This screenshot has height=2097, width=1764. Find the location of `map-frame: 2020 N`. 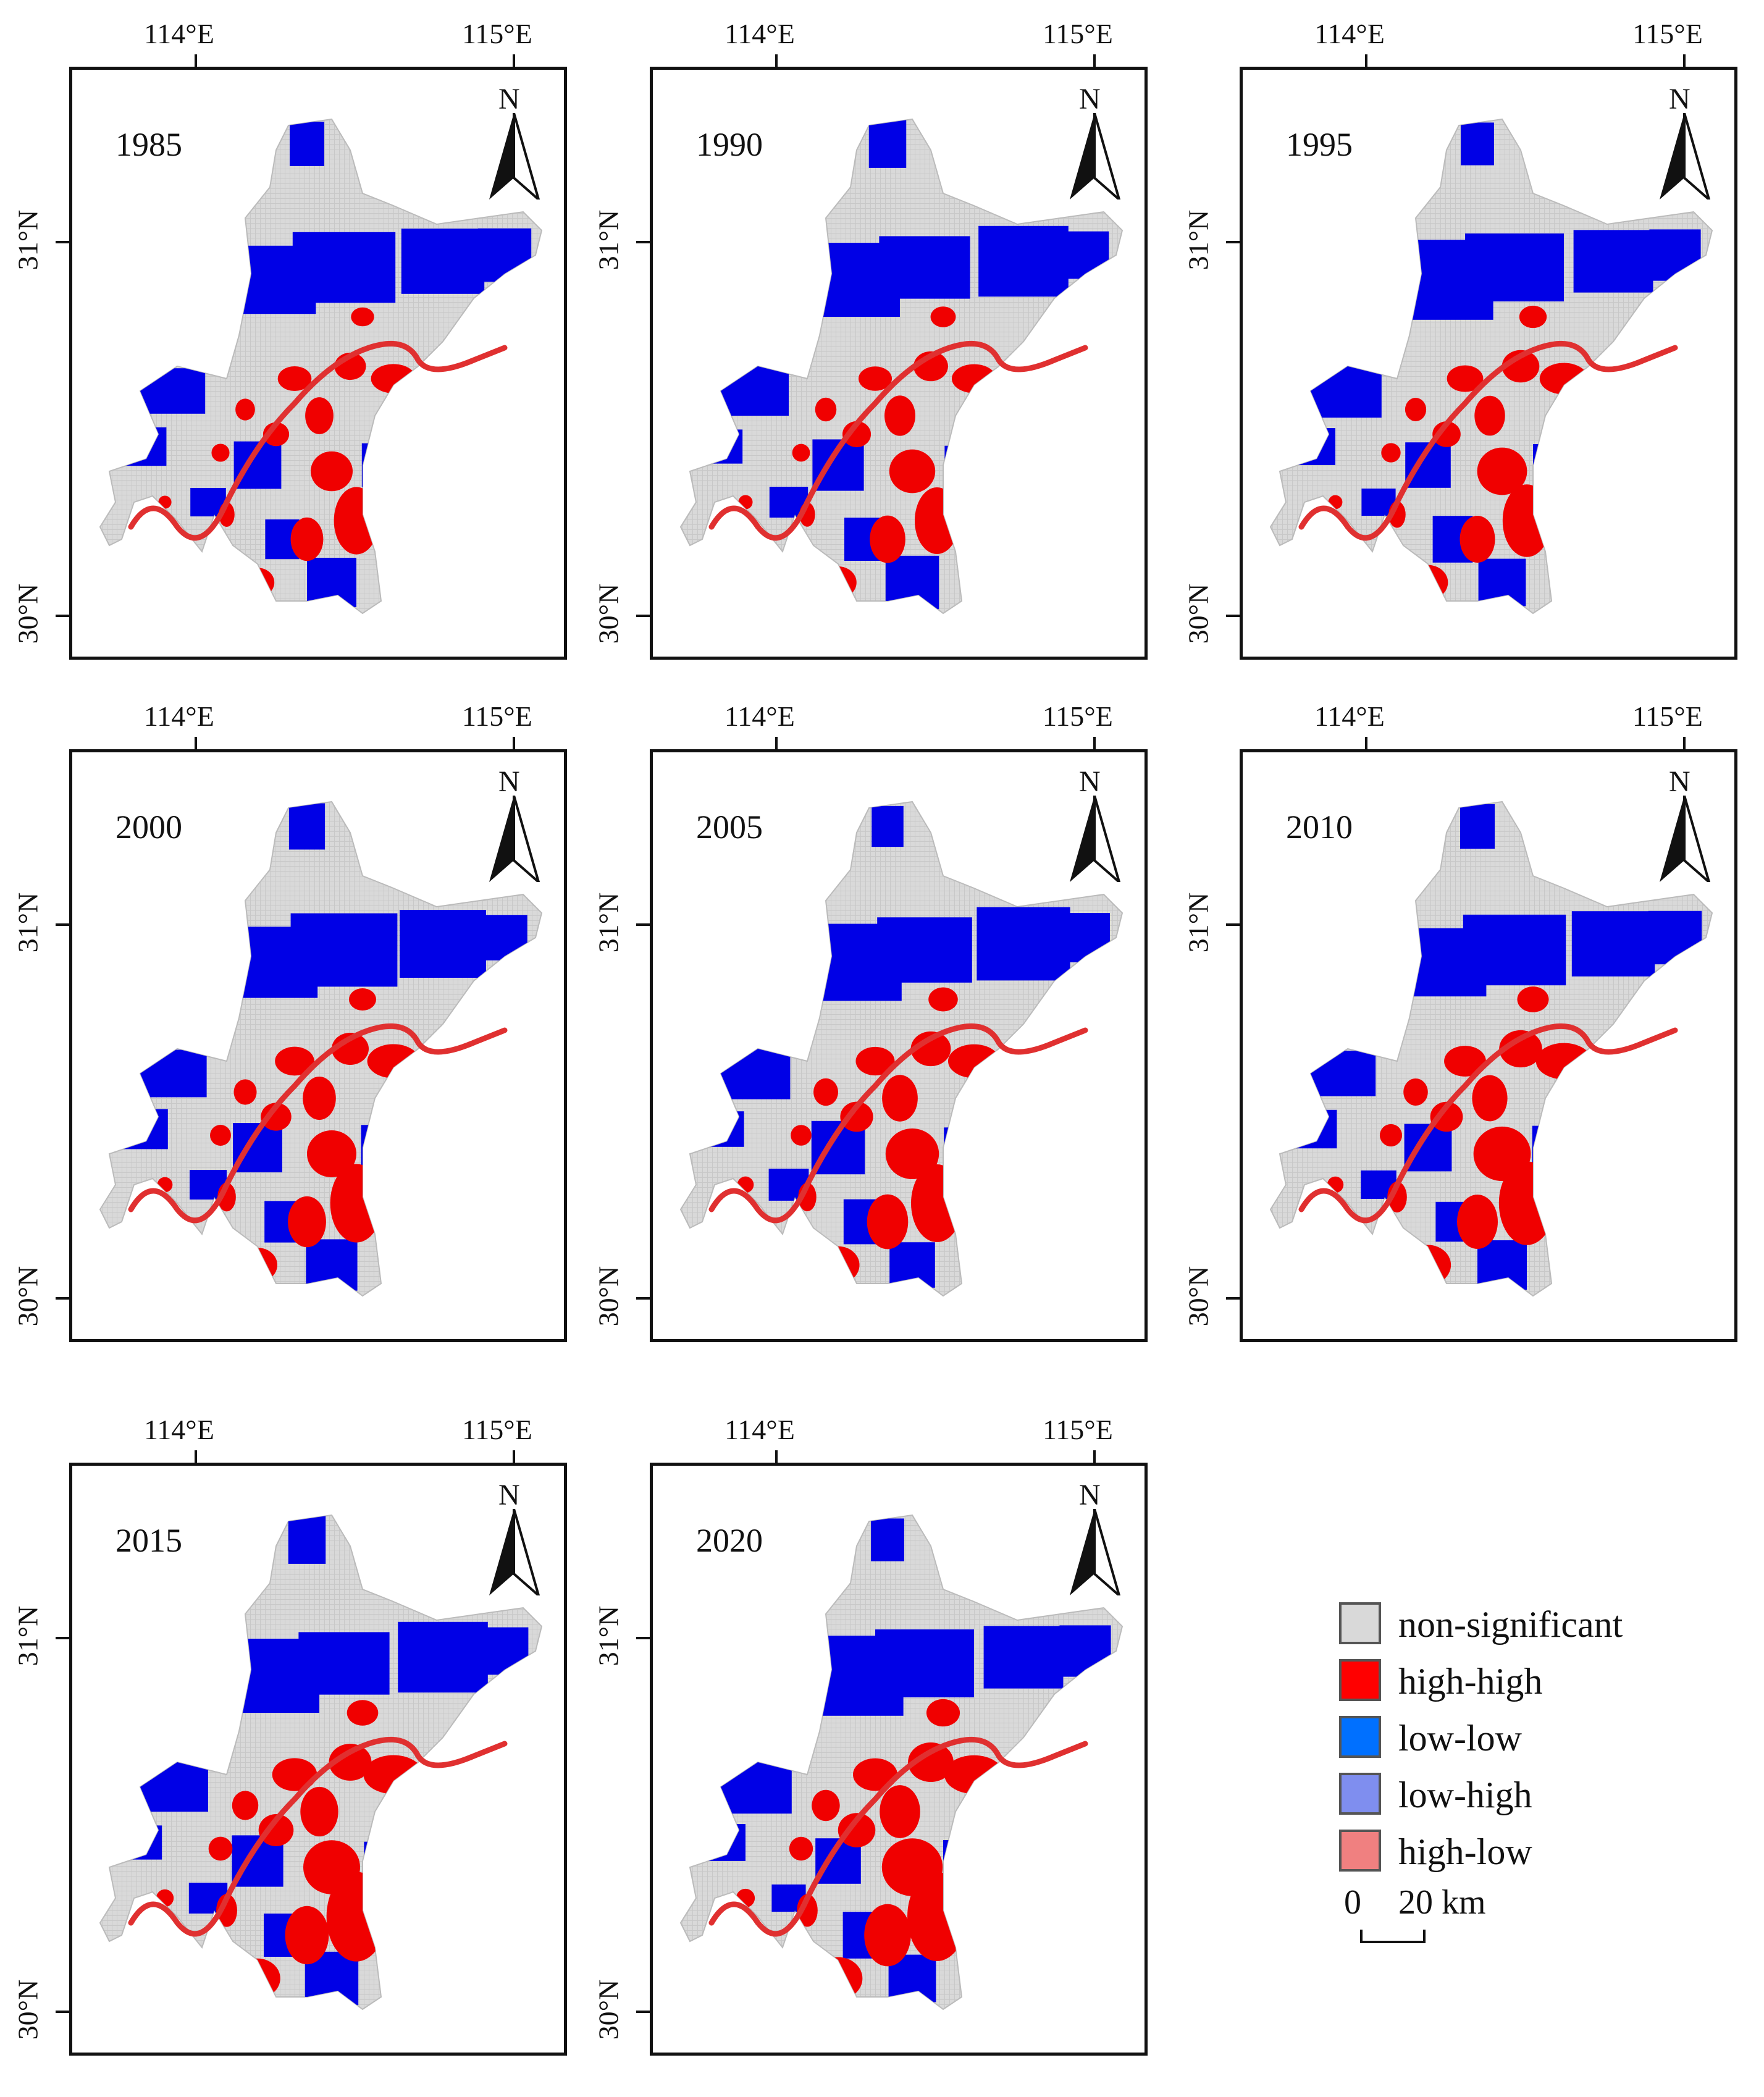

map-frame: 2020 N is located at coordinates (899, 1760).